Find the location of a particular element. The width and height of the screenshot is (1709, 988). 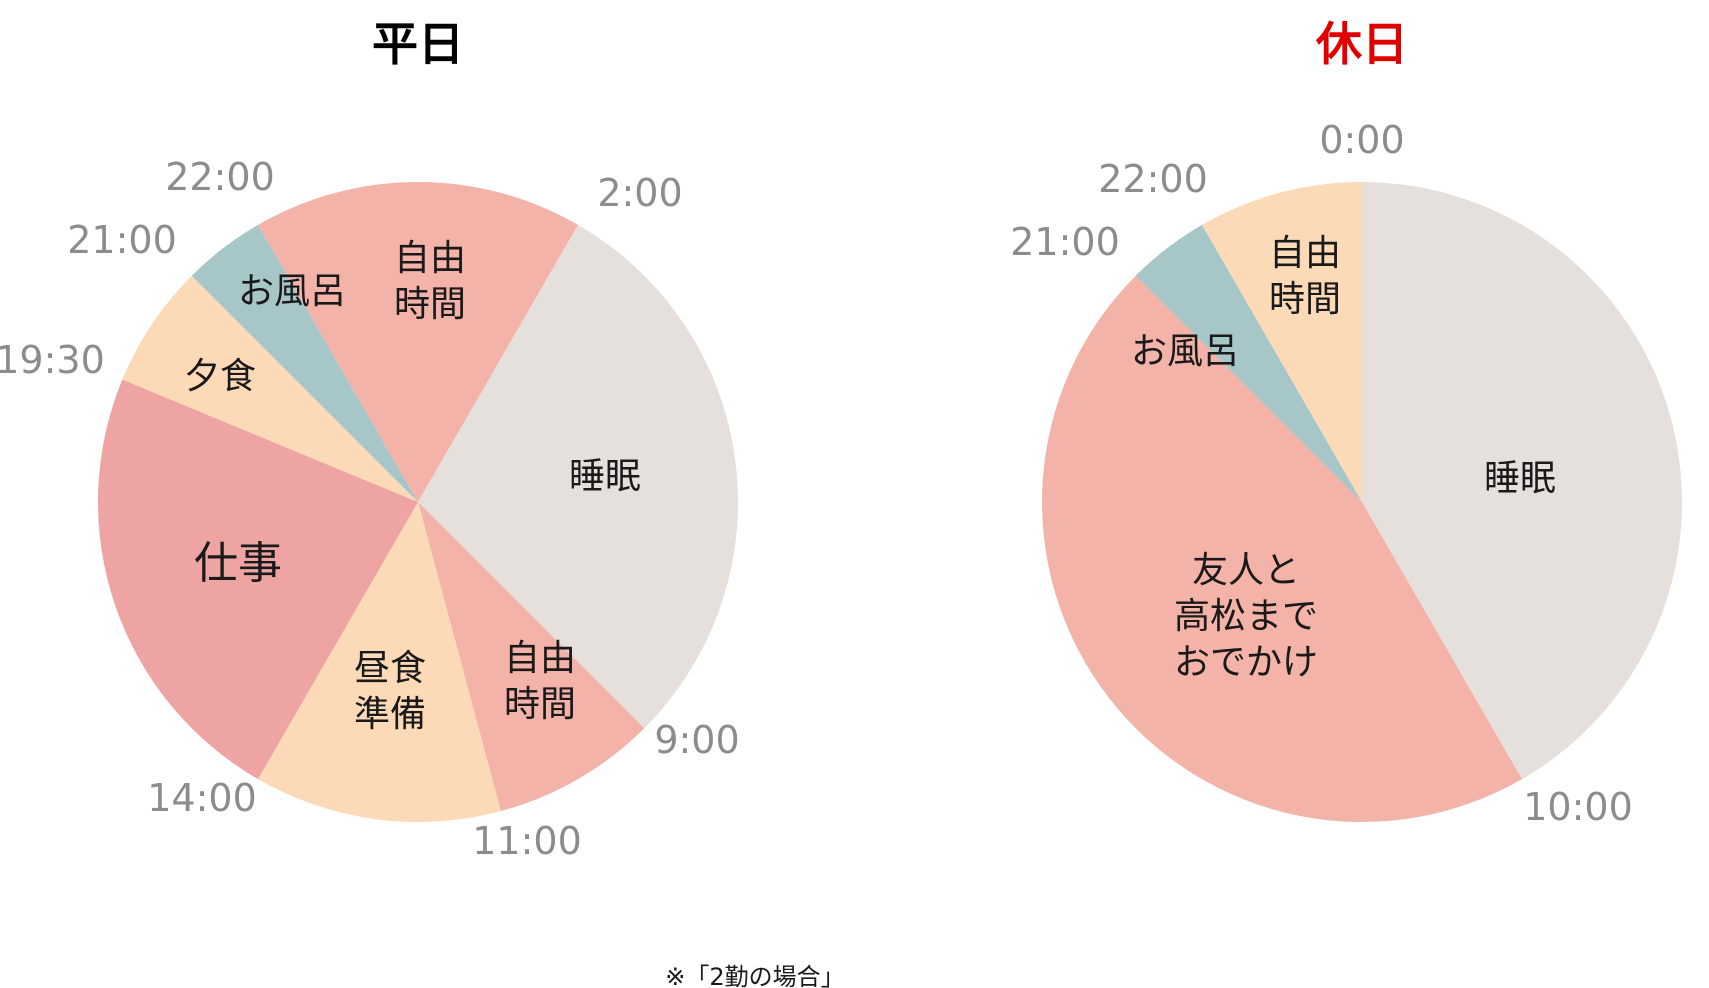

footnote: ※「2勤の場合」 is located at coordinates (754, 975).